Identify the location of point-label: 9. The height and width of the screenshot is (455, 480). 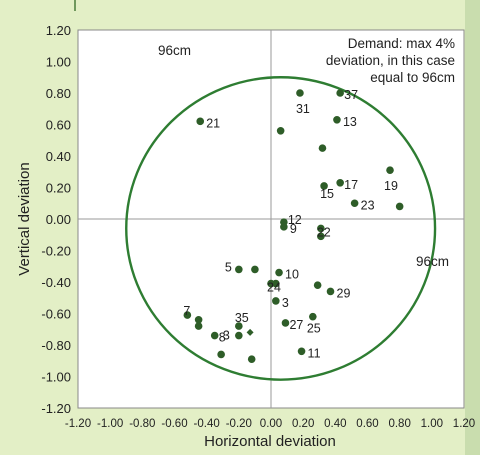
(293, 229).